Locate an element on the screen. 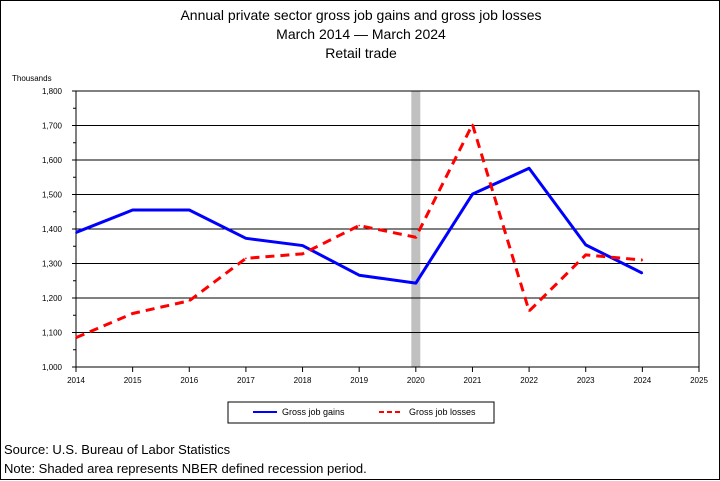 The height and width of the screenshot is (481, 720). x-tick-label: 2021 is located at coordinates (473, 380).